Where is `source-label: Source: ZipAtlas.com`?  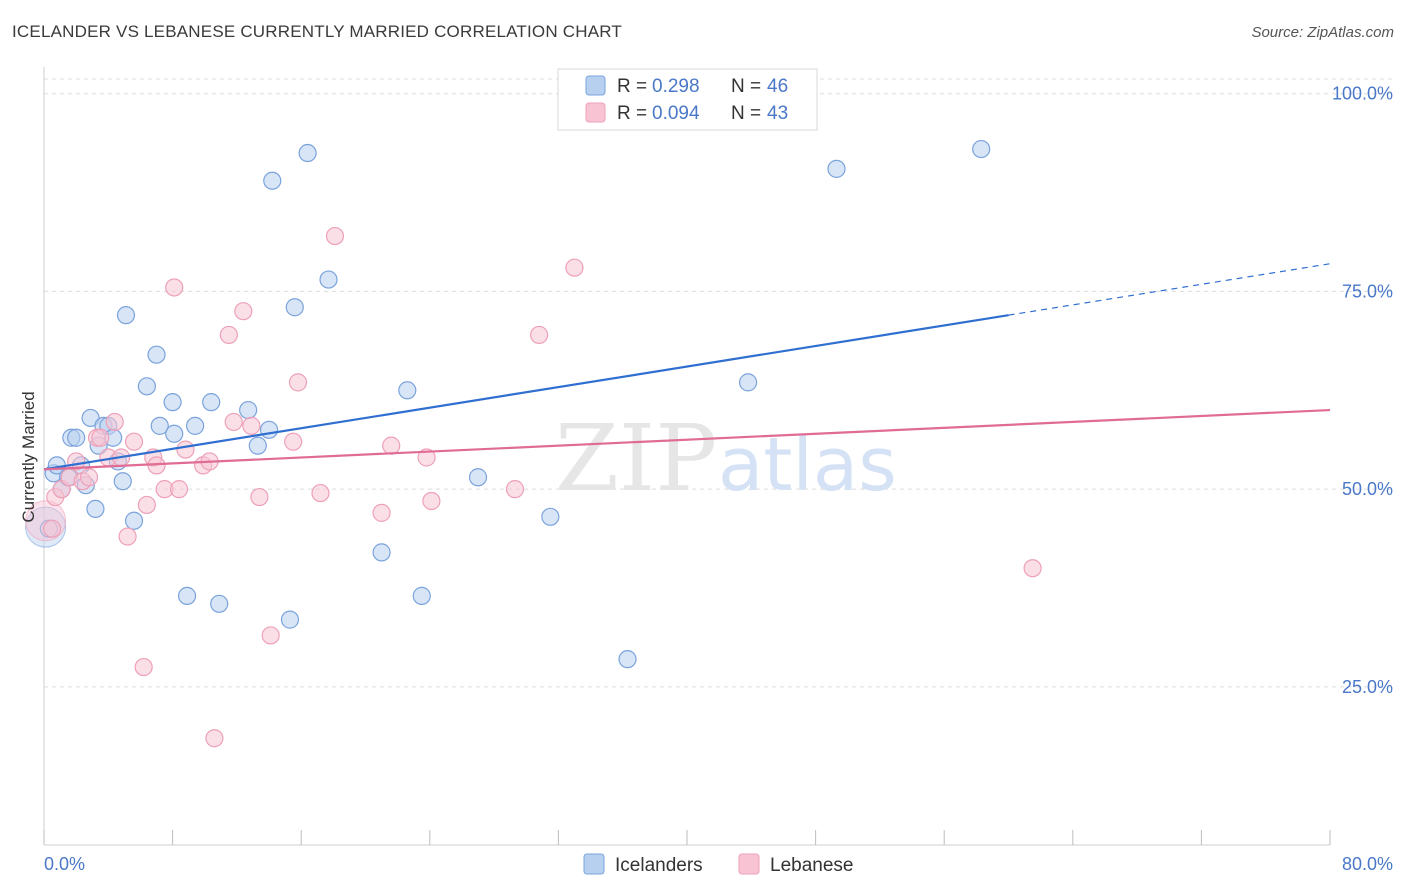
source-label: Source: ZipAtlas.com is located at coordinates (1322, 32).